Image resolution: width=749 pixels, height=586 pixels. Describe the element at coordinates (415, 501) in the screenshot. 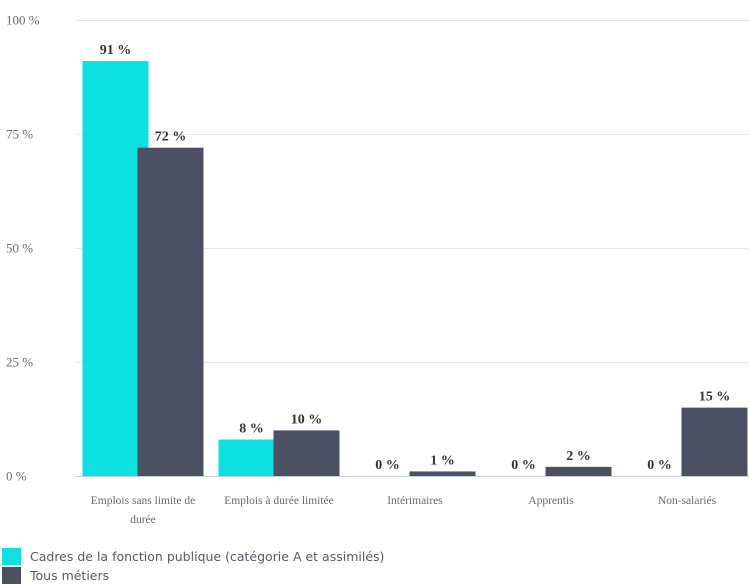

I see `x-tick-label: Intérimaires` at that location.